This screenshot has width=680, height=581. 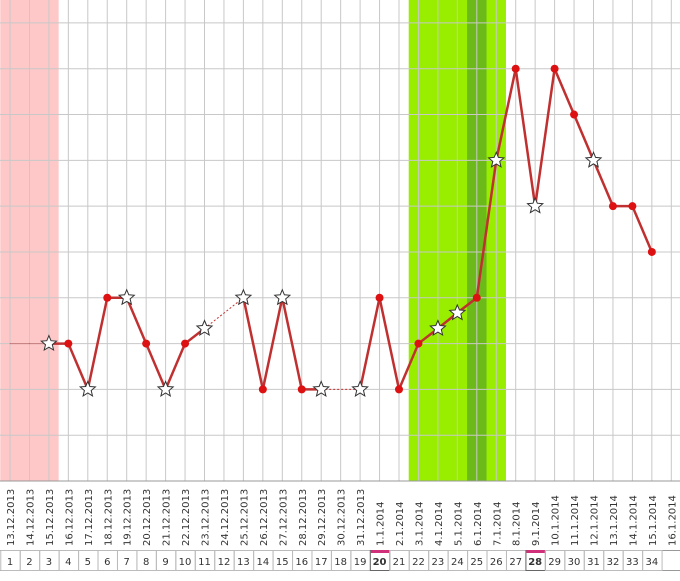 I want to click on day-number: 3, so click(x=49, y=562).